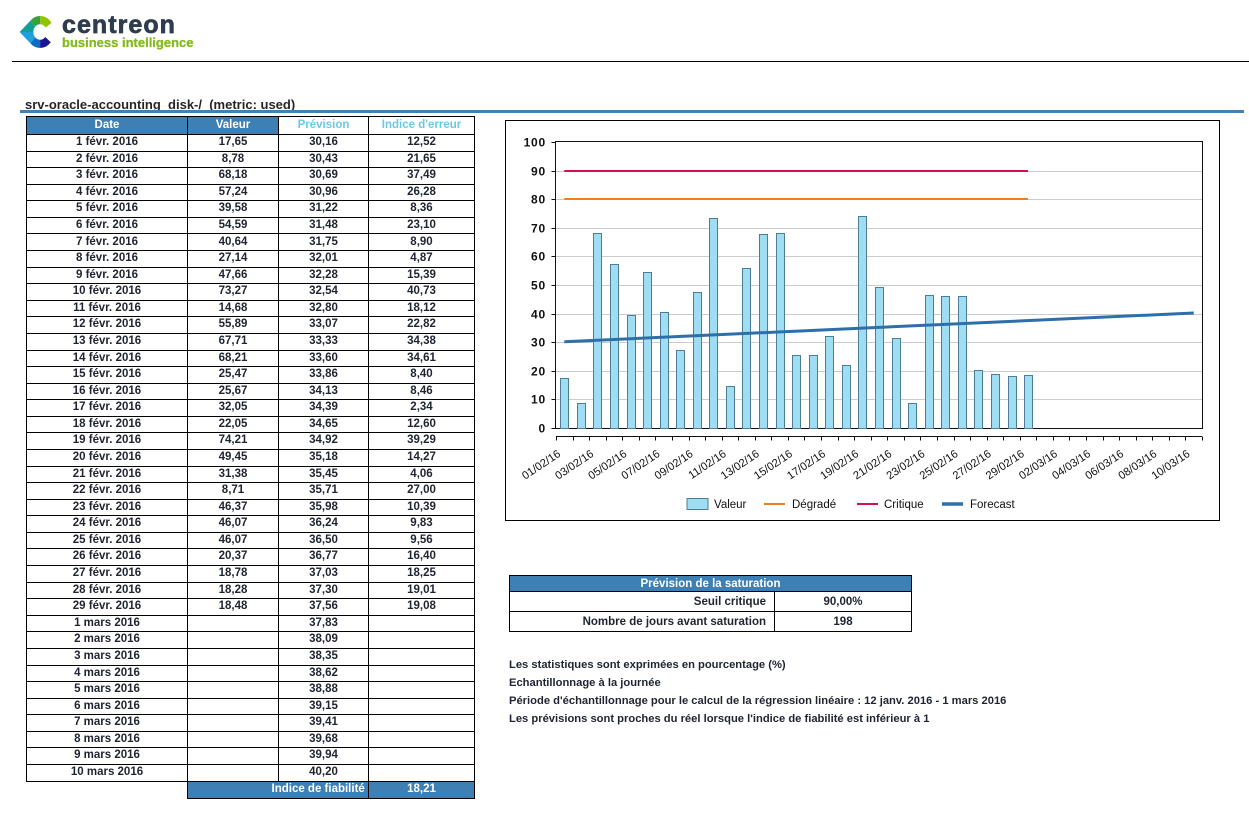  Describe the element at coordinates (730, 505) in the screenshot. I see `svg-text: Valeur` at that location.